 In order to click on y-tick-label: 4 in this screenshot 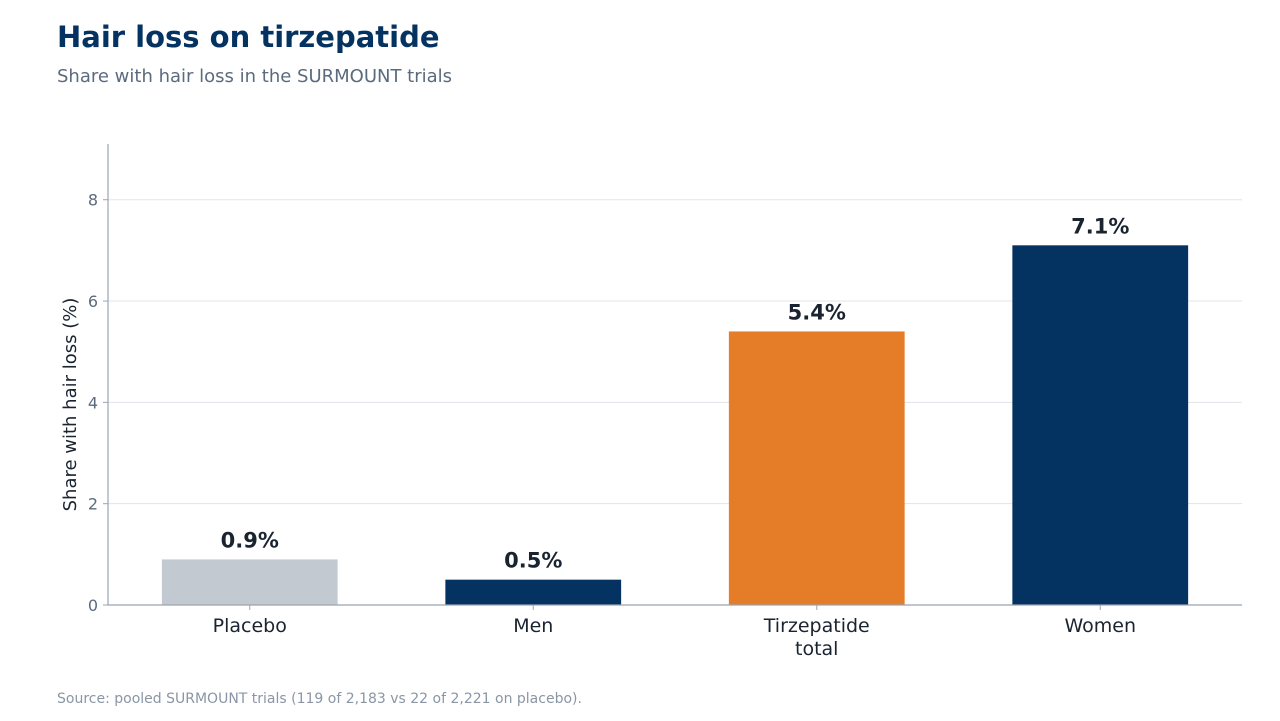, I will do `click(93, 402)`.